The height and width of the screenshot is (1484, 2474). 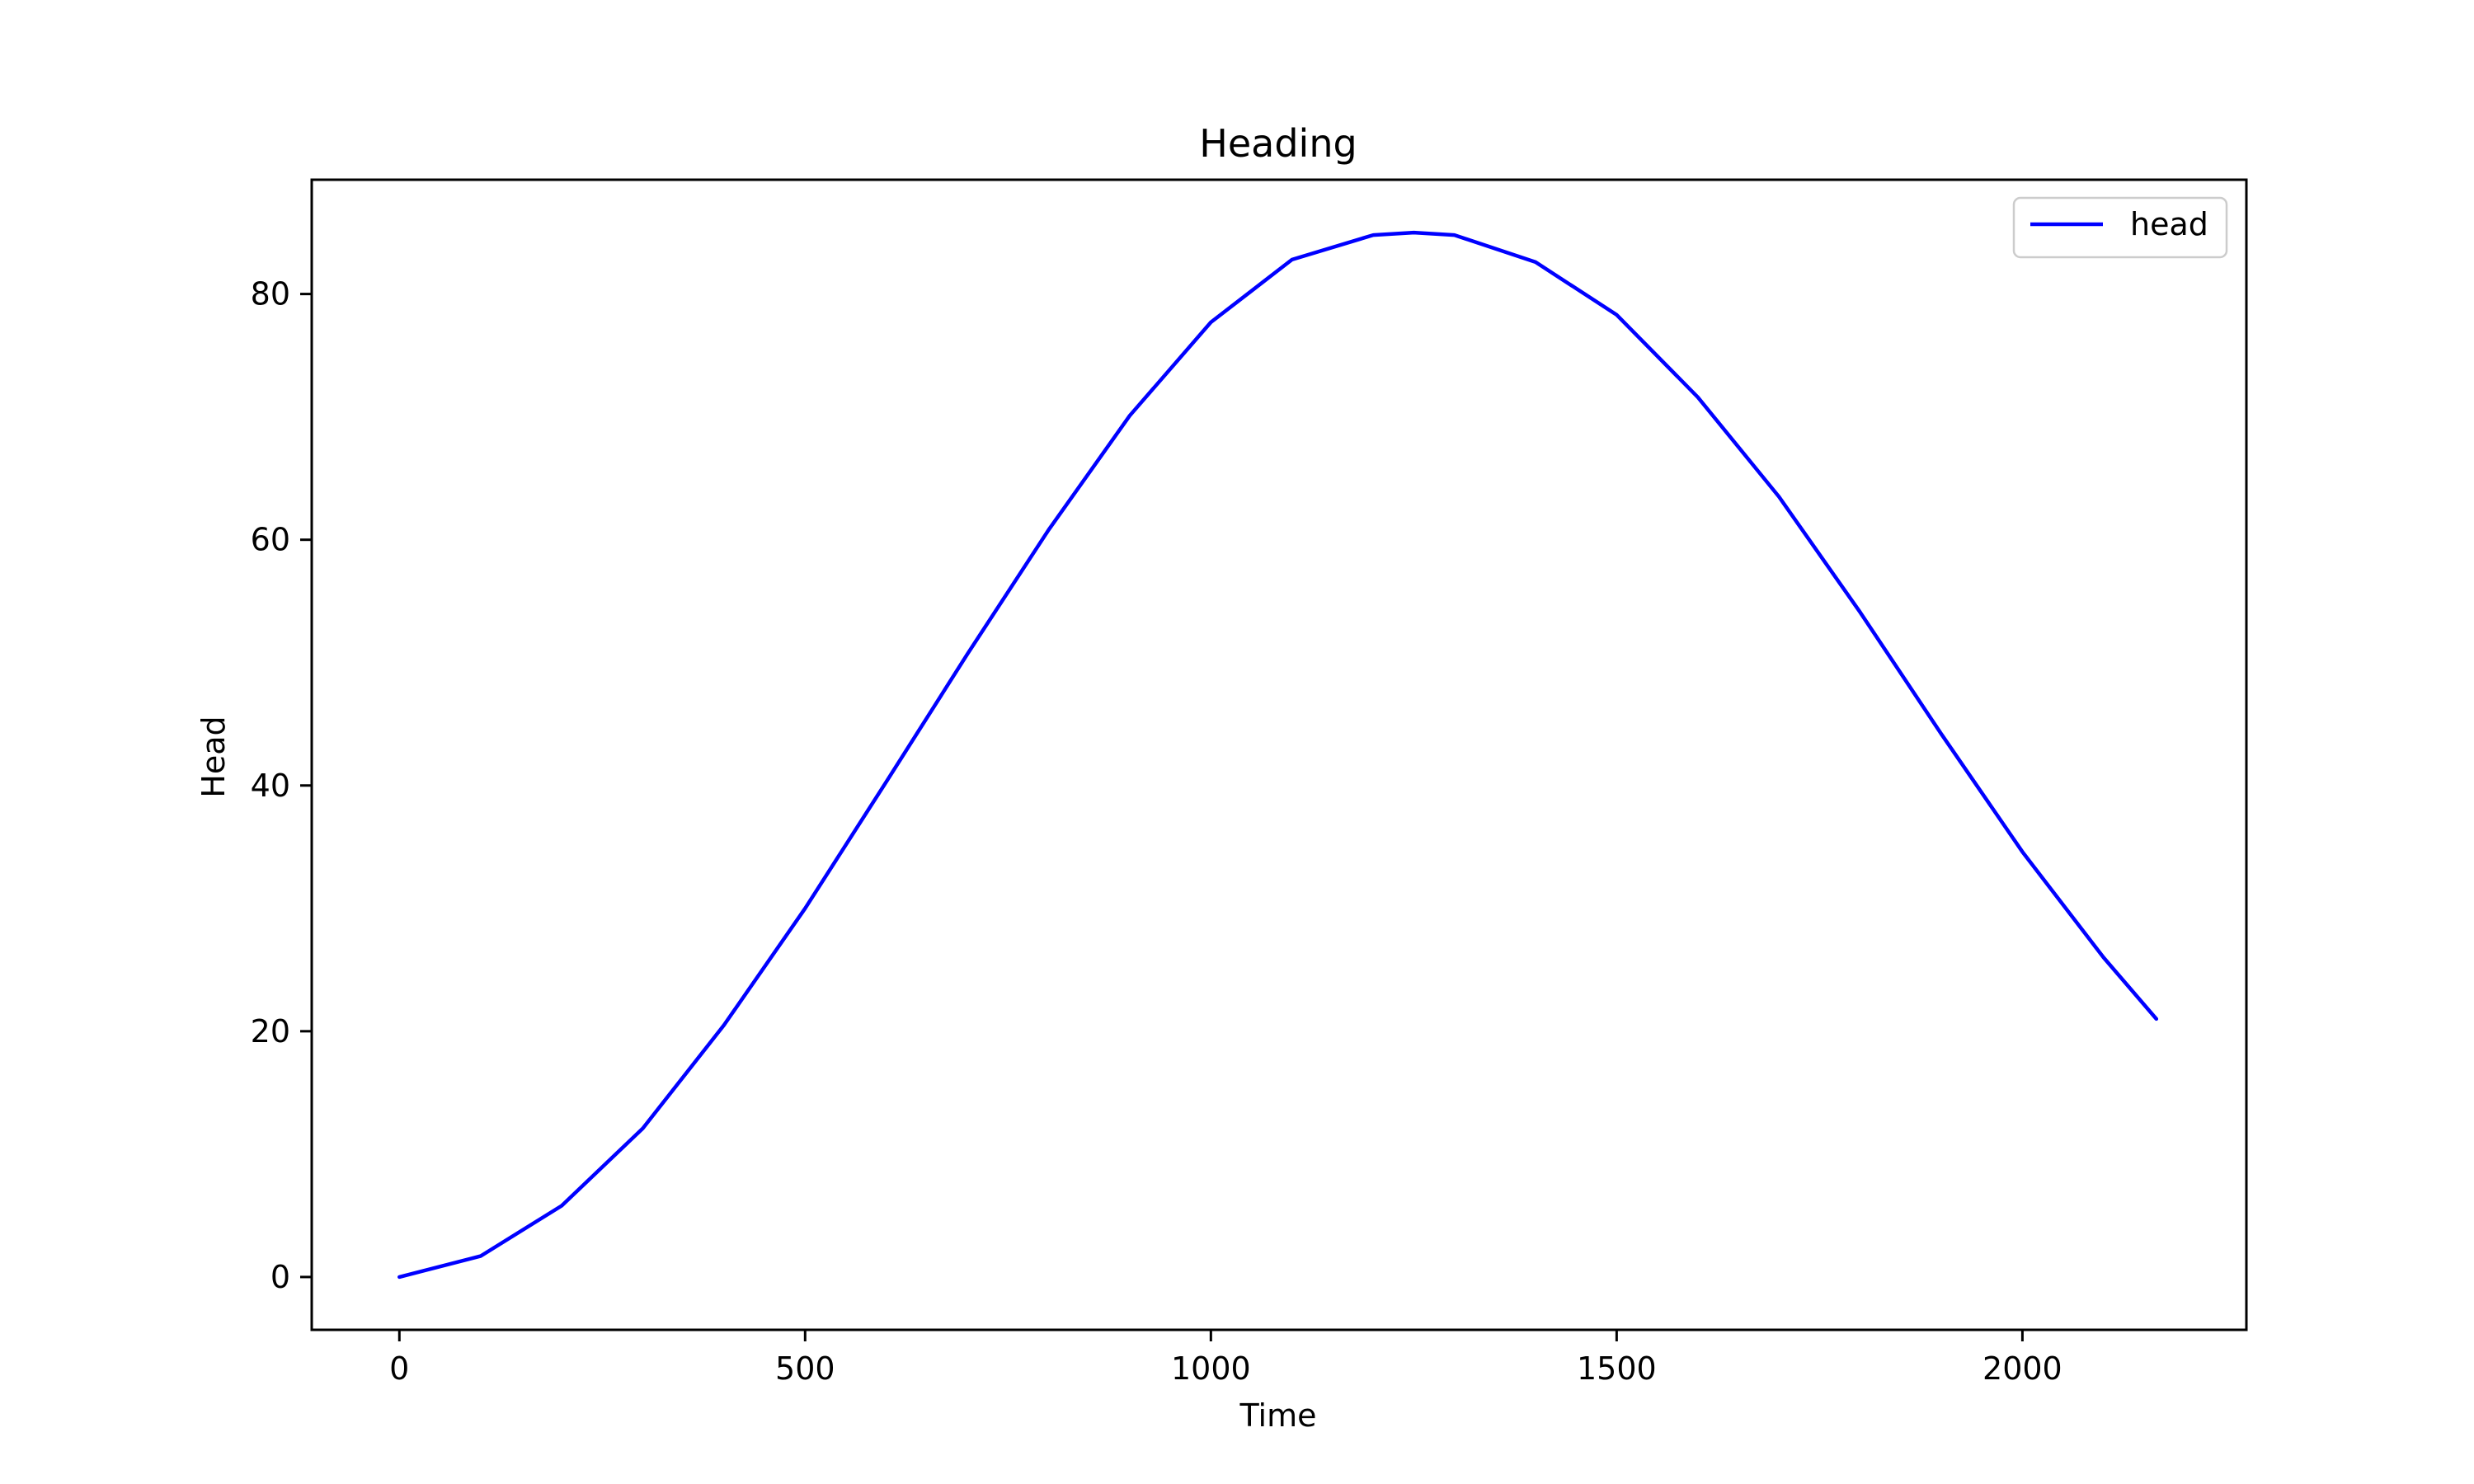 What do you see at coordinates (213, 756) in the screenshot?
I see `y-axis-label: Head` at bounding box center [213, 756].